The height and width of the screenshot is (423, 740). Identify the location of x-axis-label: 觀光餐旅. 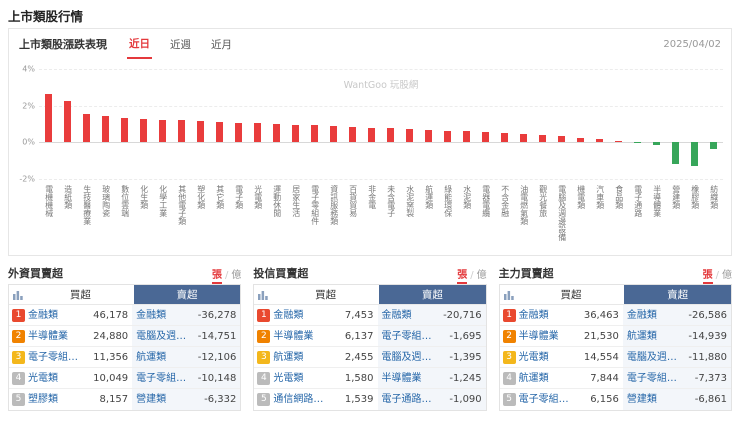
(542, 201).